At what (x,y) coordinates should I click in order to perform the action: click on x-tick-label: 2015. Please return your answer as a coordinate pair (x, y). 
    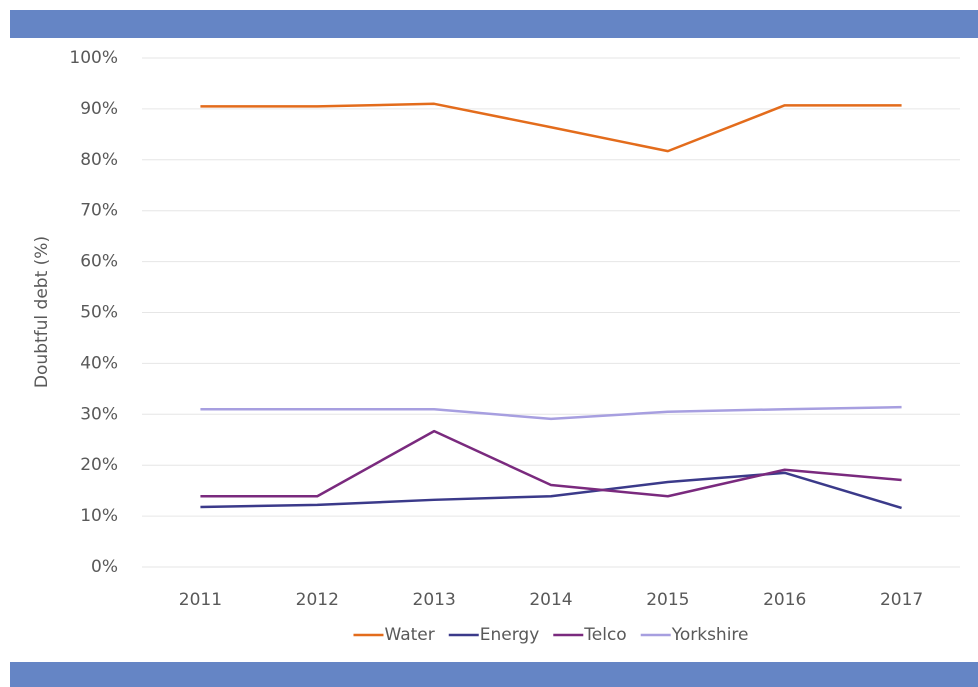
    Looking at the image, I should click on (667, 600).